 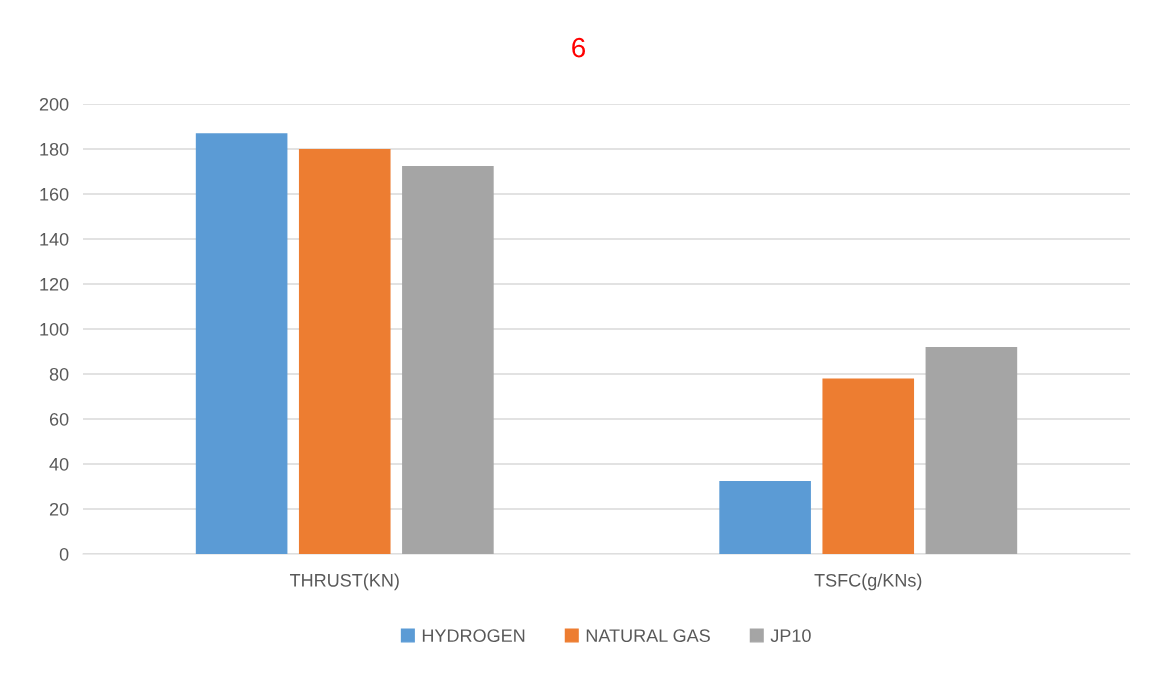 I want to click on x-tick-label: THRUST(KN), so click(x=344, y=582).